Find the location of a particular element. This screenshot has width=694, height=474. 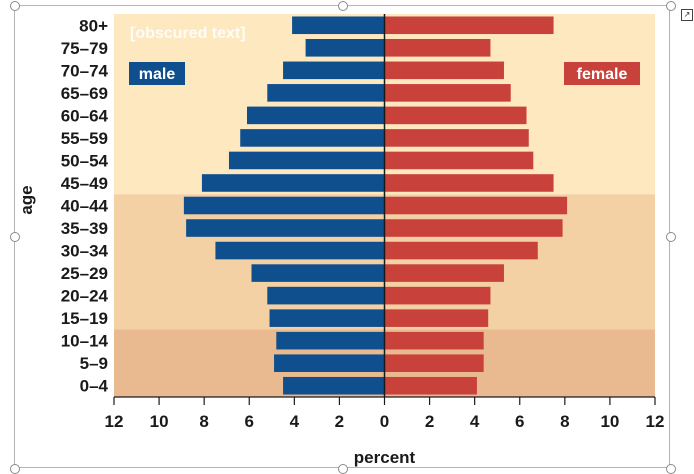

y-tick-label: 70–74 is located at coordinates (85, 70).